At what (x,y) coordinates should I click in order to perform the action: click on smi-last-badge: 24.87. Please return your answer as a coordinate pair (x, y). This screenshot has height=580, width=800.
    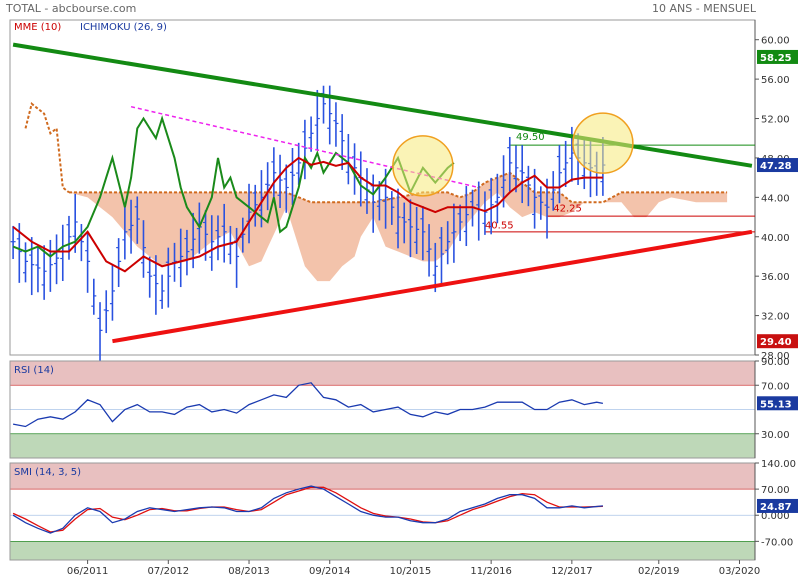
    Looking at the image, I should click on (776, 507).